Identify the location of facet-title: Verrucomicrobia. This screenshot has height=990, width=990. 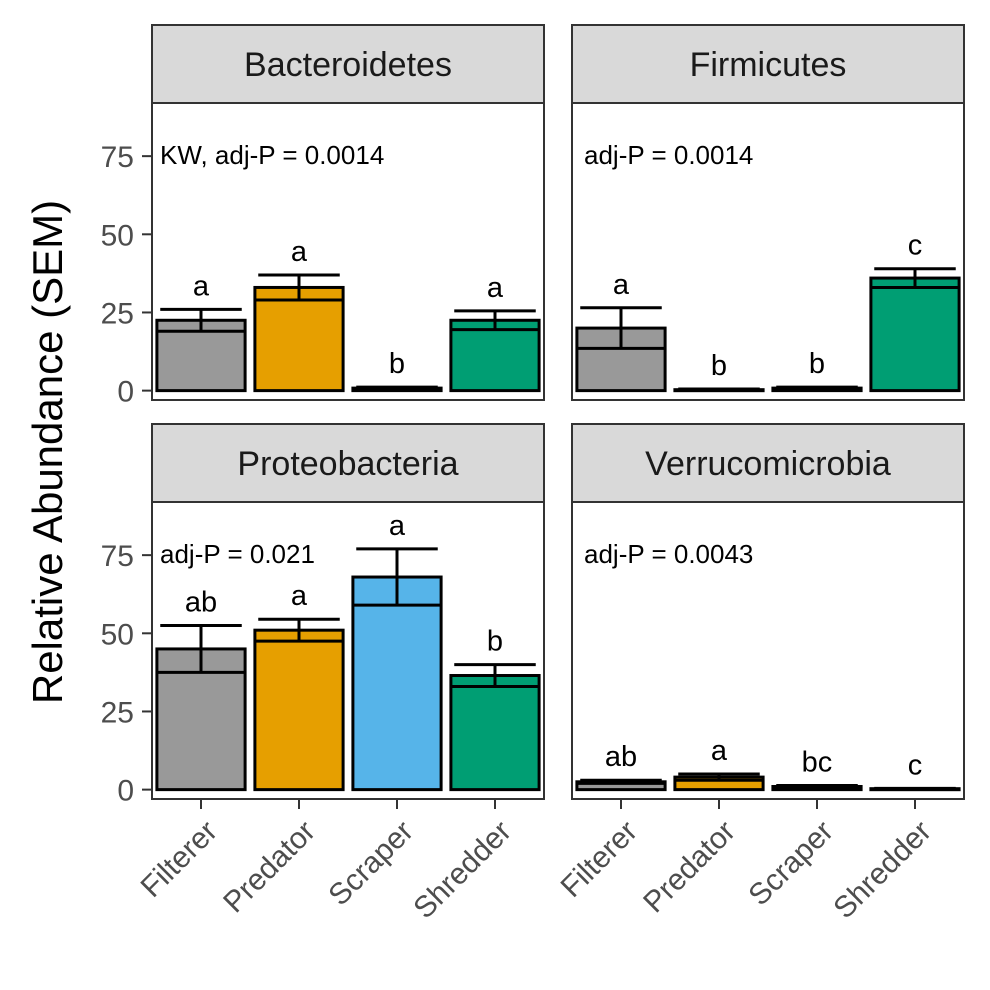
(768, 464).